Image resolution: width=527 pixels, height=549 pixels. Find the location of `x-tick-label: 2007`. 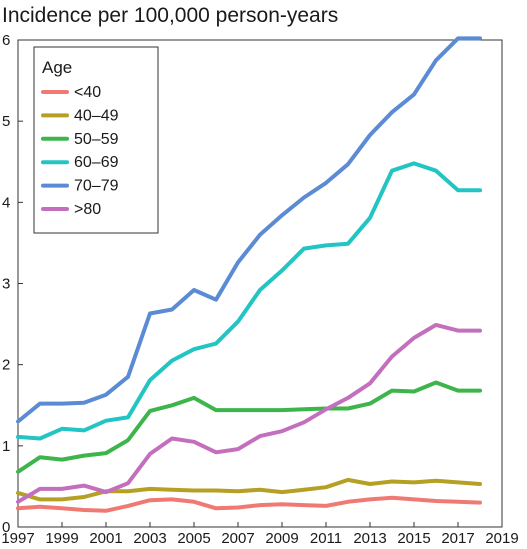

x-tick-label: 2007 is located at coordinates (237, 538).